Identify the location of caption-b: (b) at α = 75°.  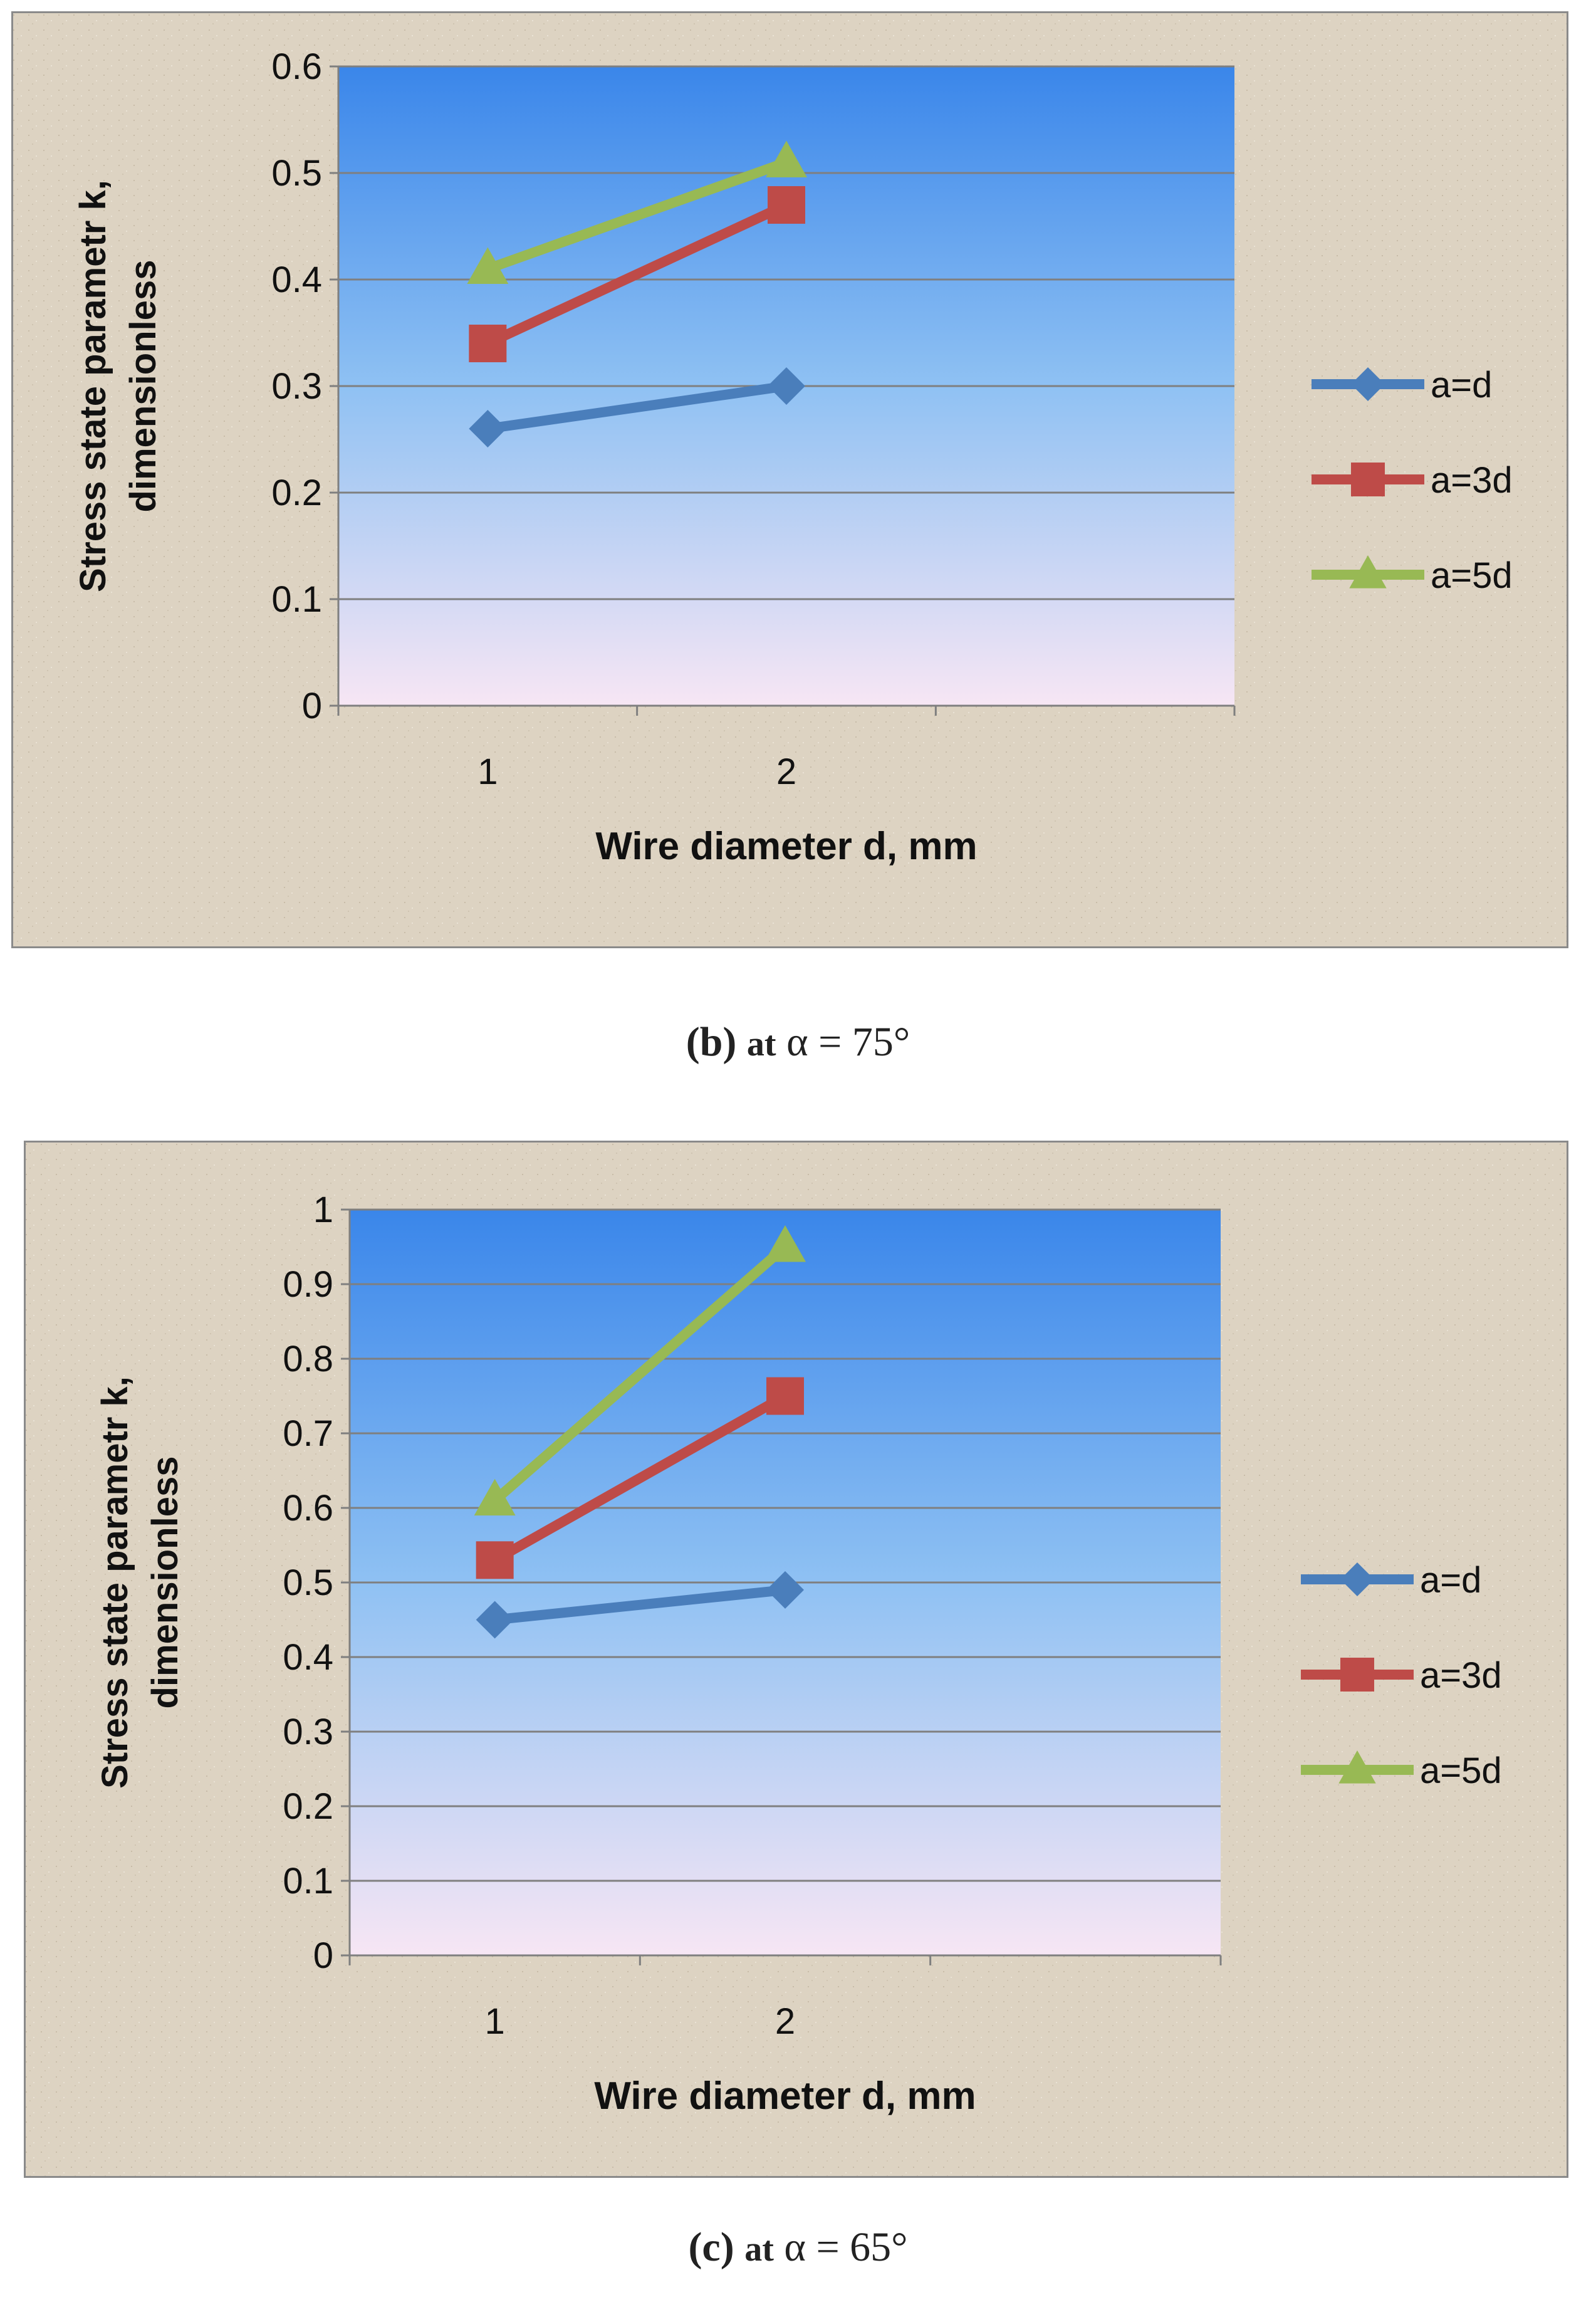
(798, 1042).